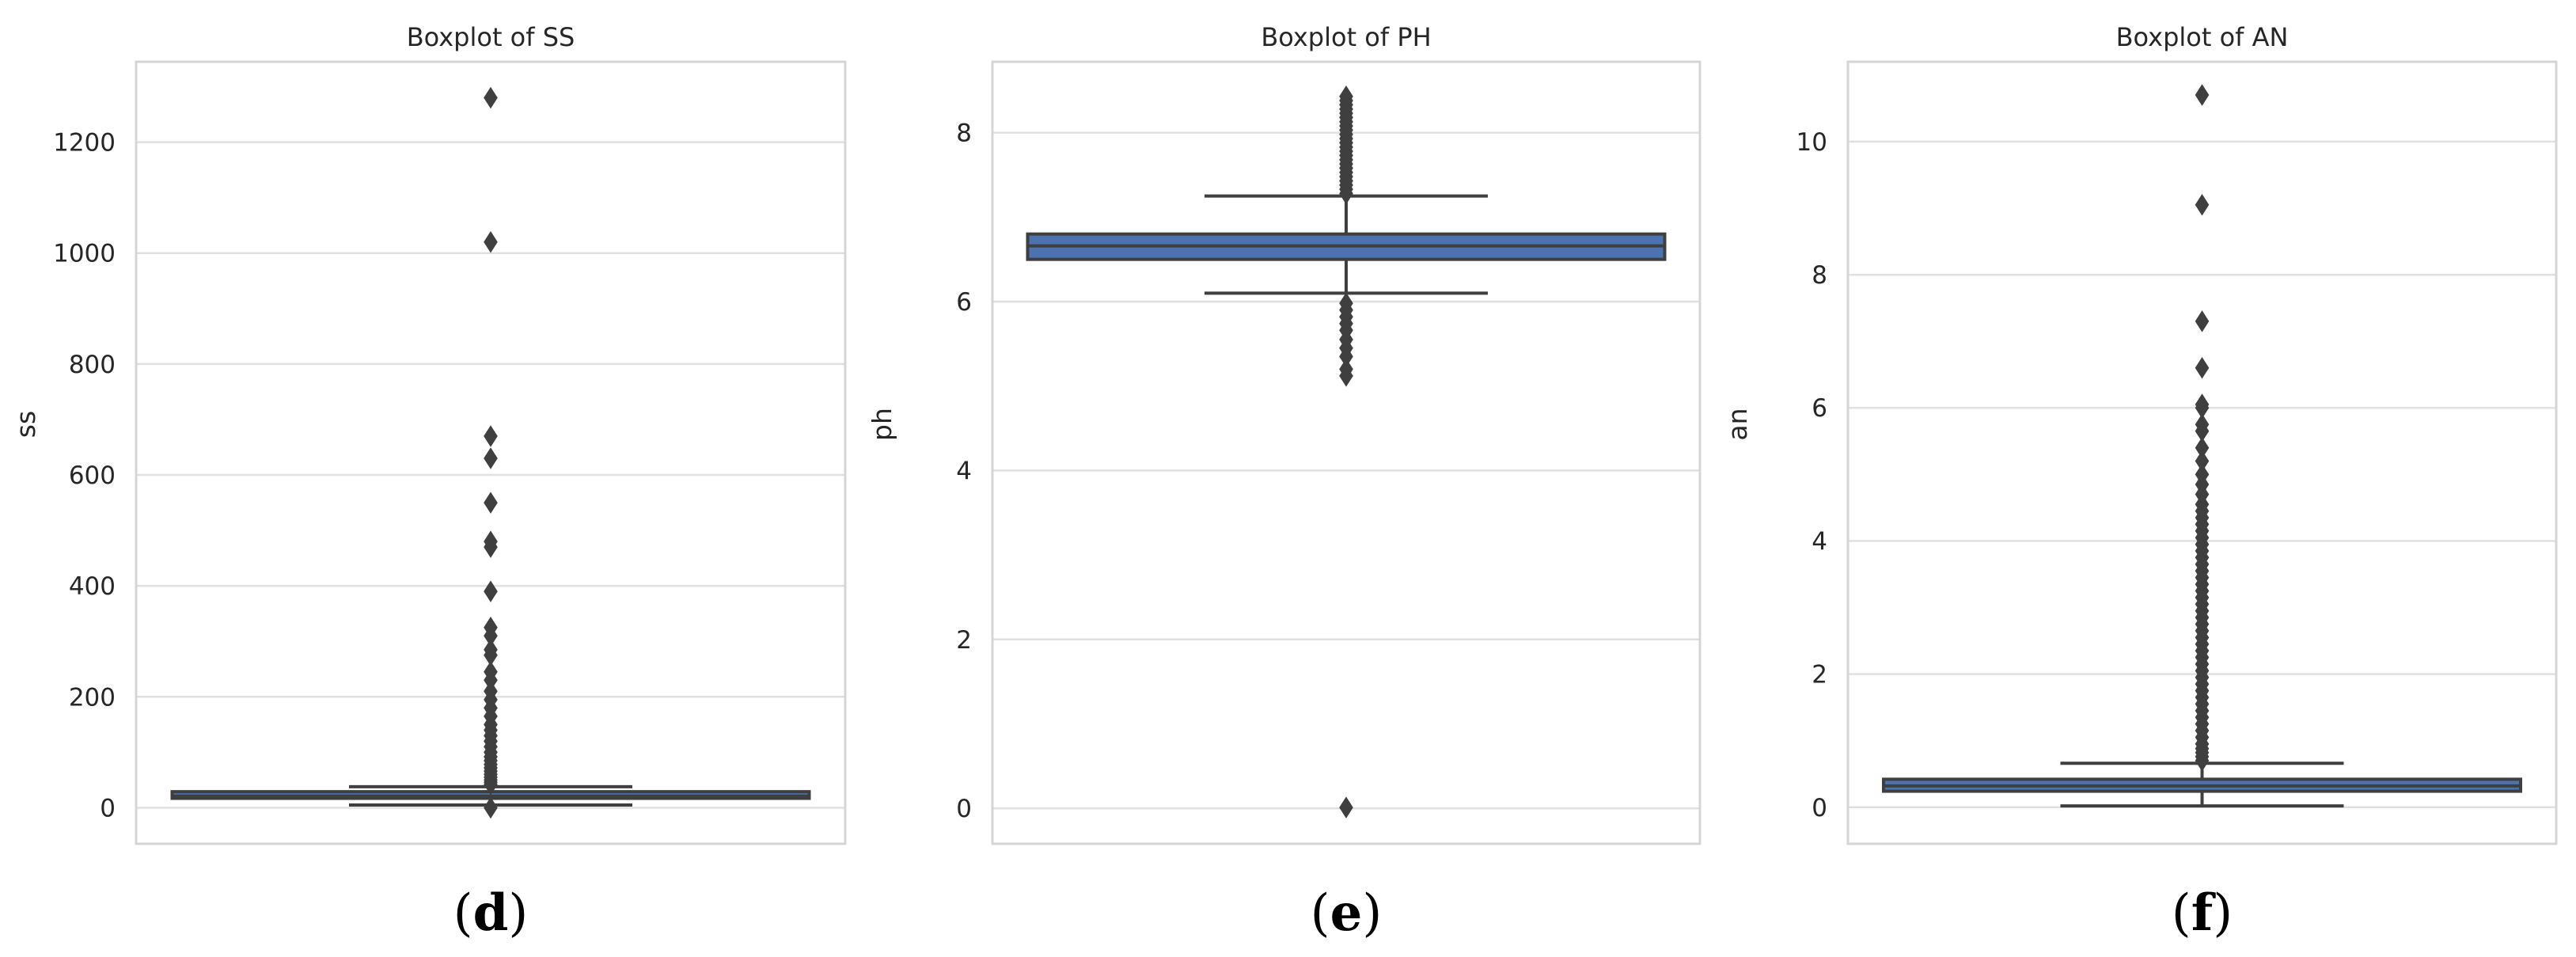 The image size is (2576, 957). What do you see at coordinates (2202, 37) in the screenshot?
I see `chart-title: Boxplot of AN` at bounding box center [2202, 37].